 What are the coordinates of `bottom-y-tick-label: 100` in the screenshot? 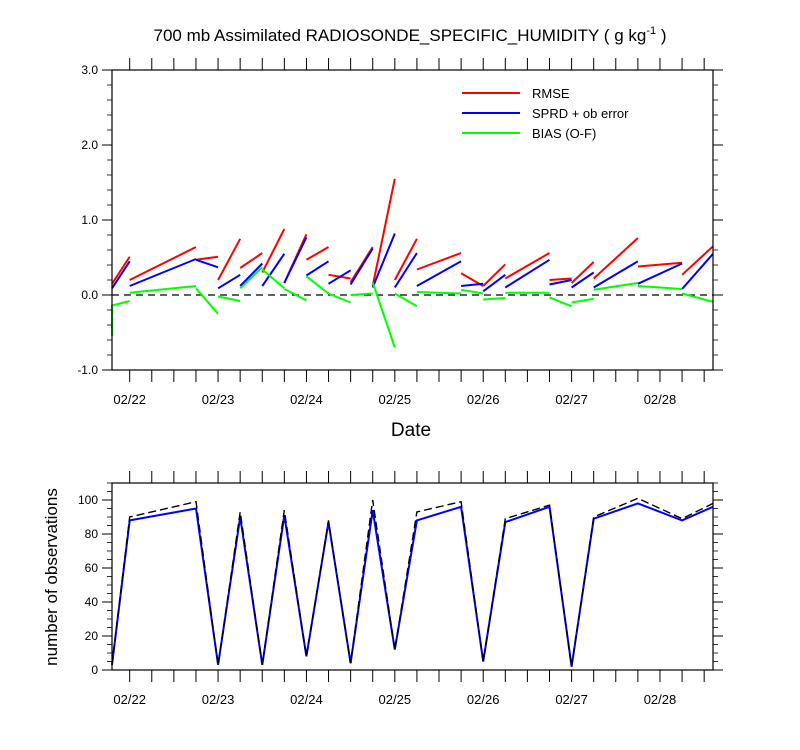 It's located at (88, 500).